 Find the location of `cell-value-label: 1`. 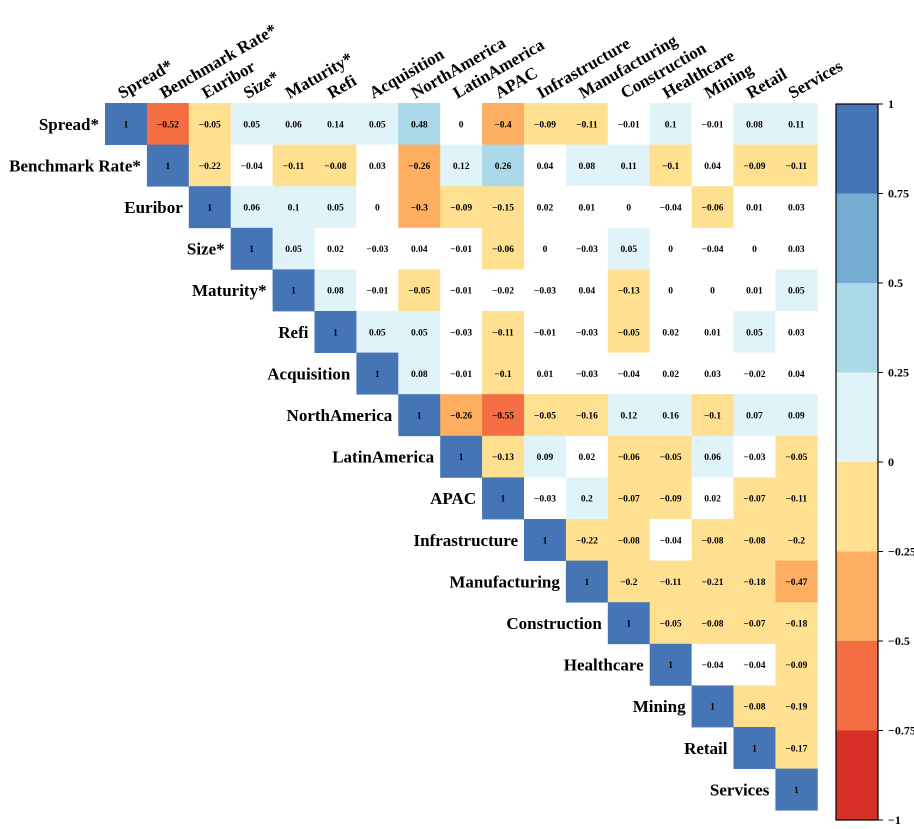

cell-value-label: 1 is located at coordinates (545, 541).